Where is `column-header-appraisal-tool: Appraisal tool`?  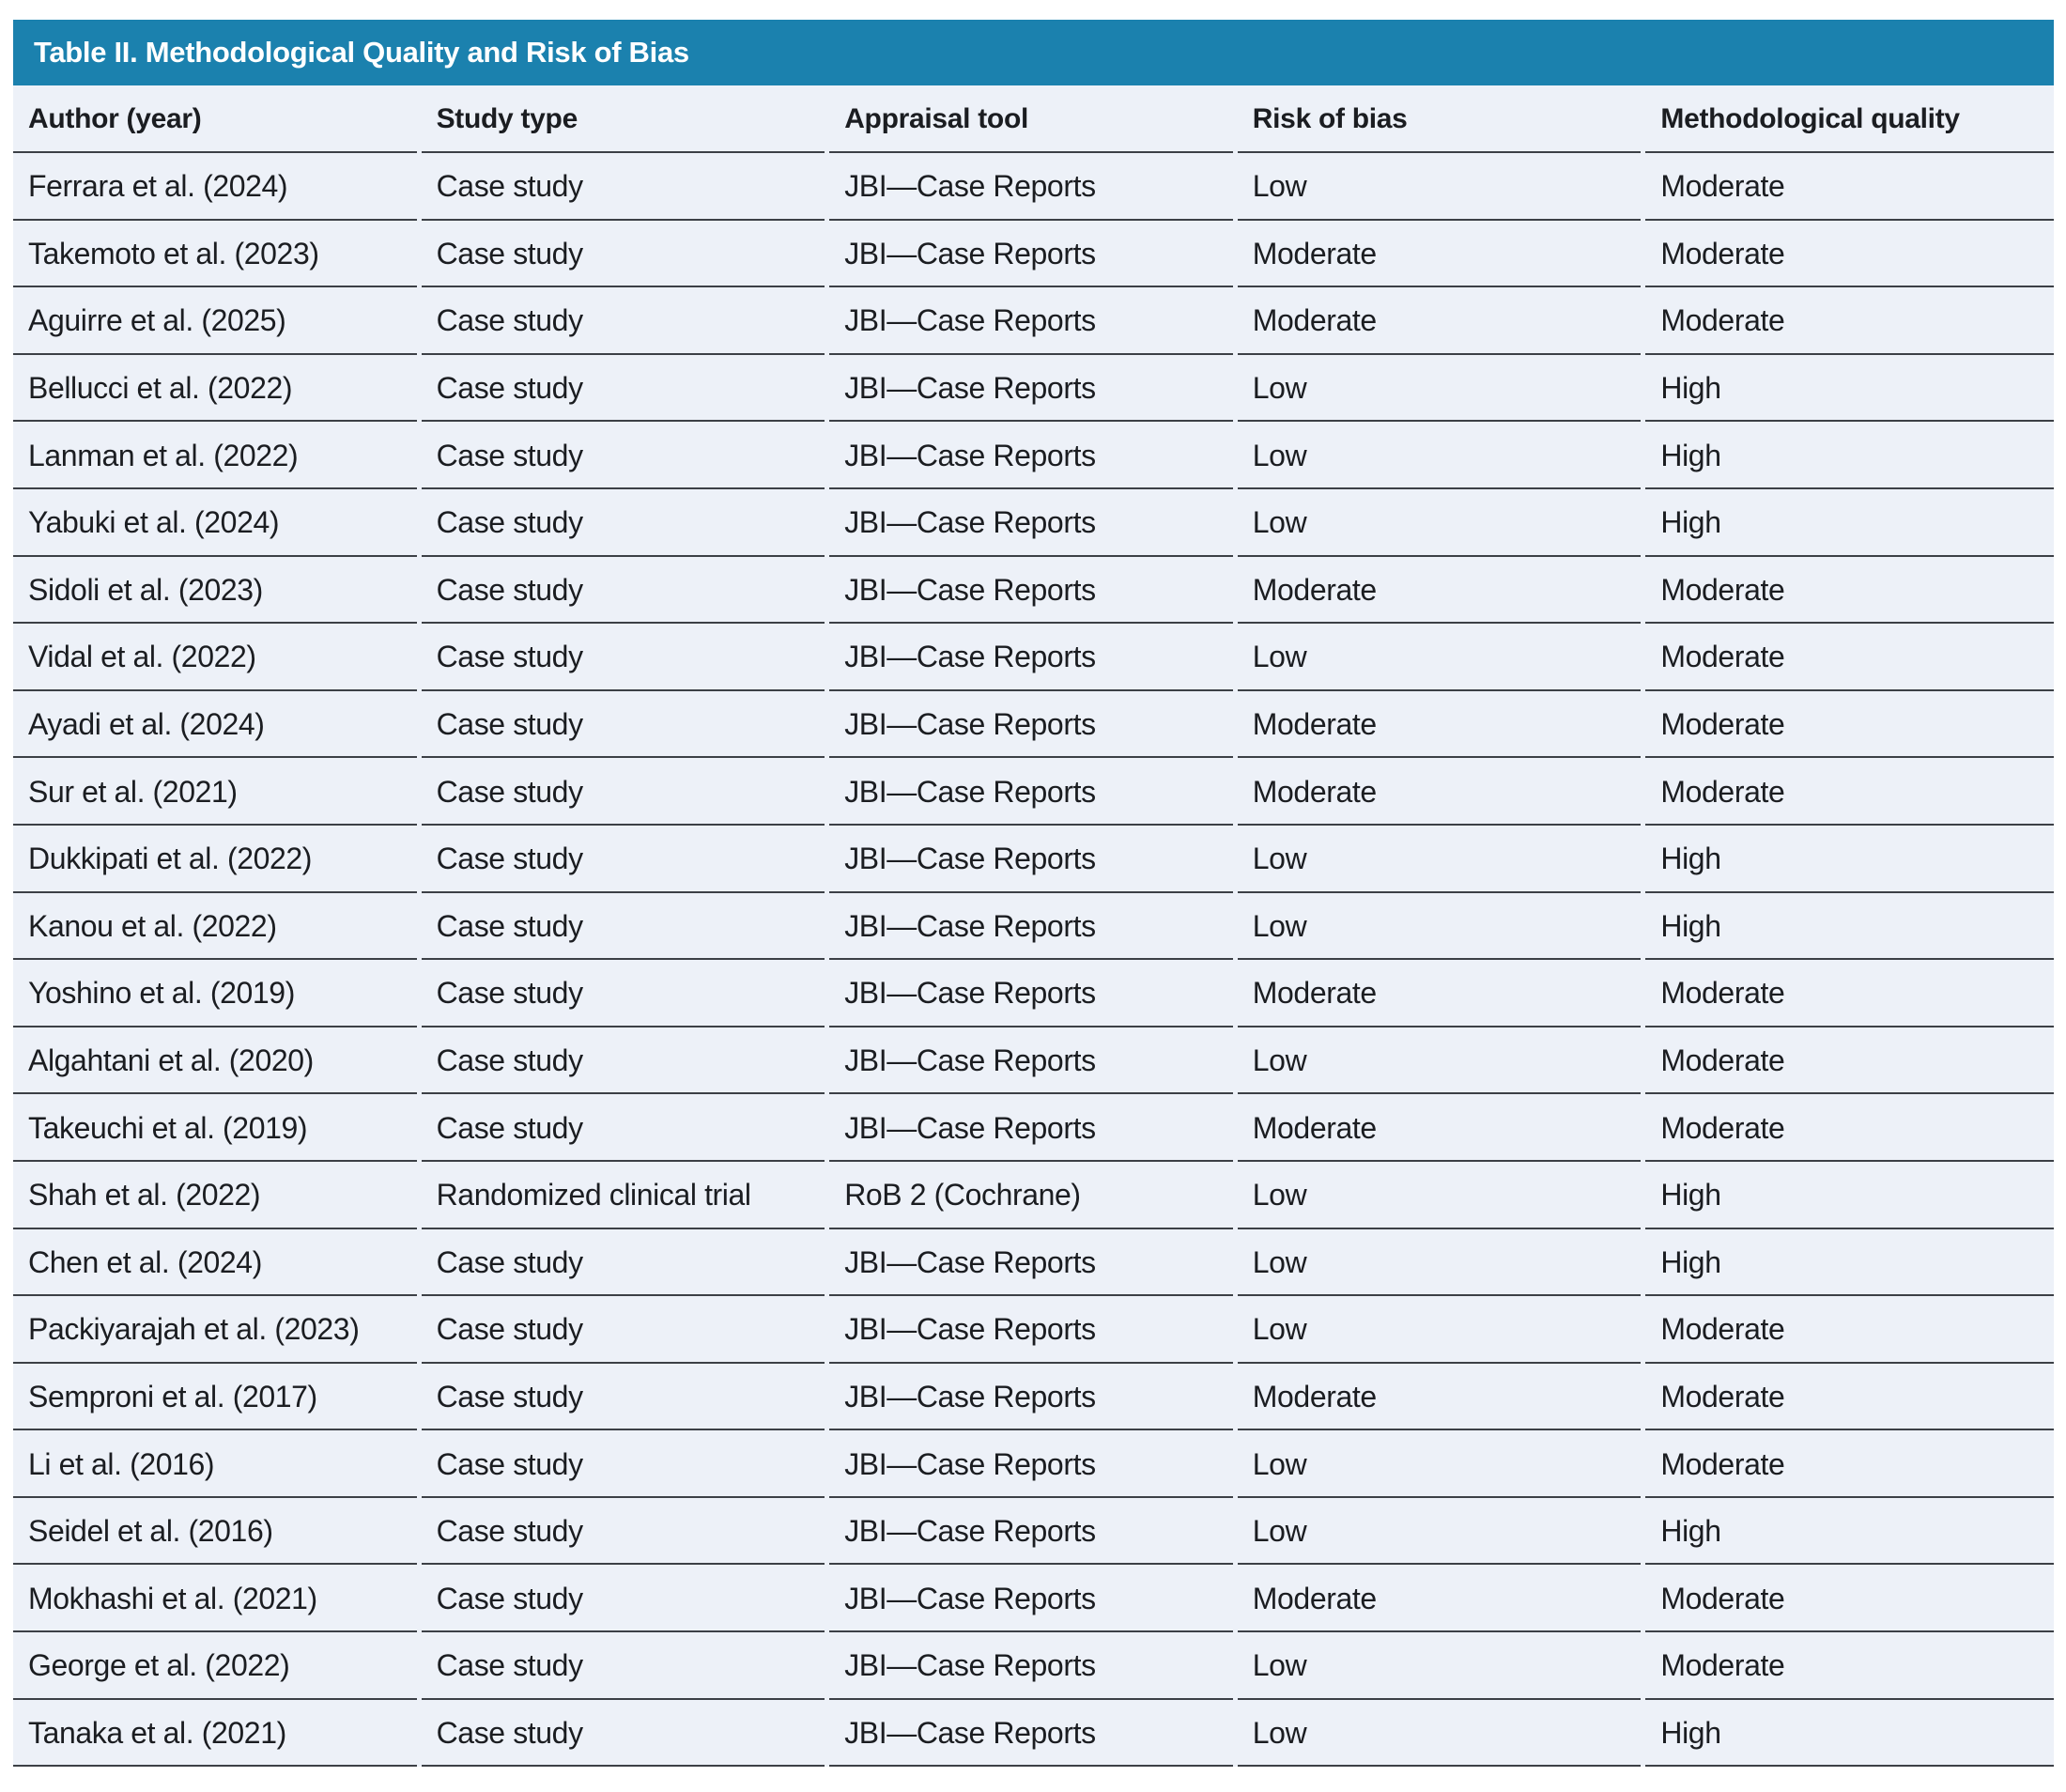 column-header-appraisal-tool: Appraisal tool is located at coordinates (1033, 119).